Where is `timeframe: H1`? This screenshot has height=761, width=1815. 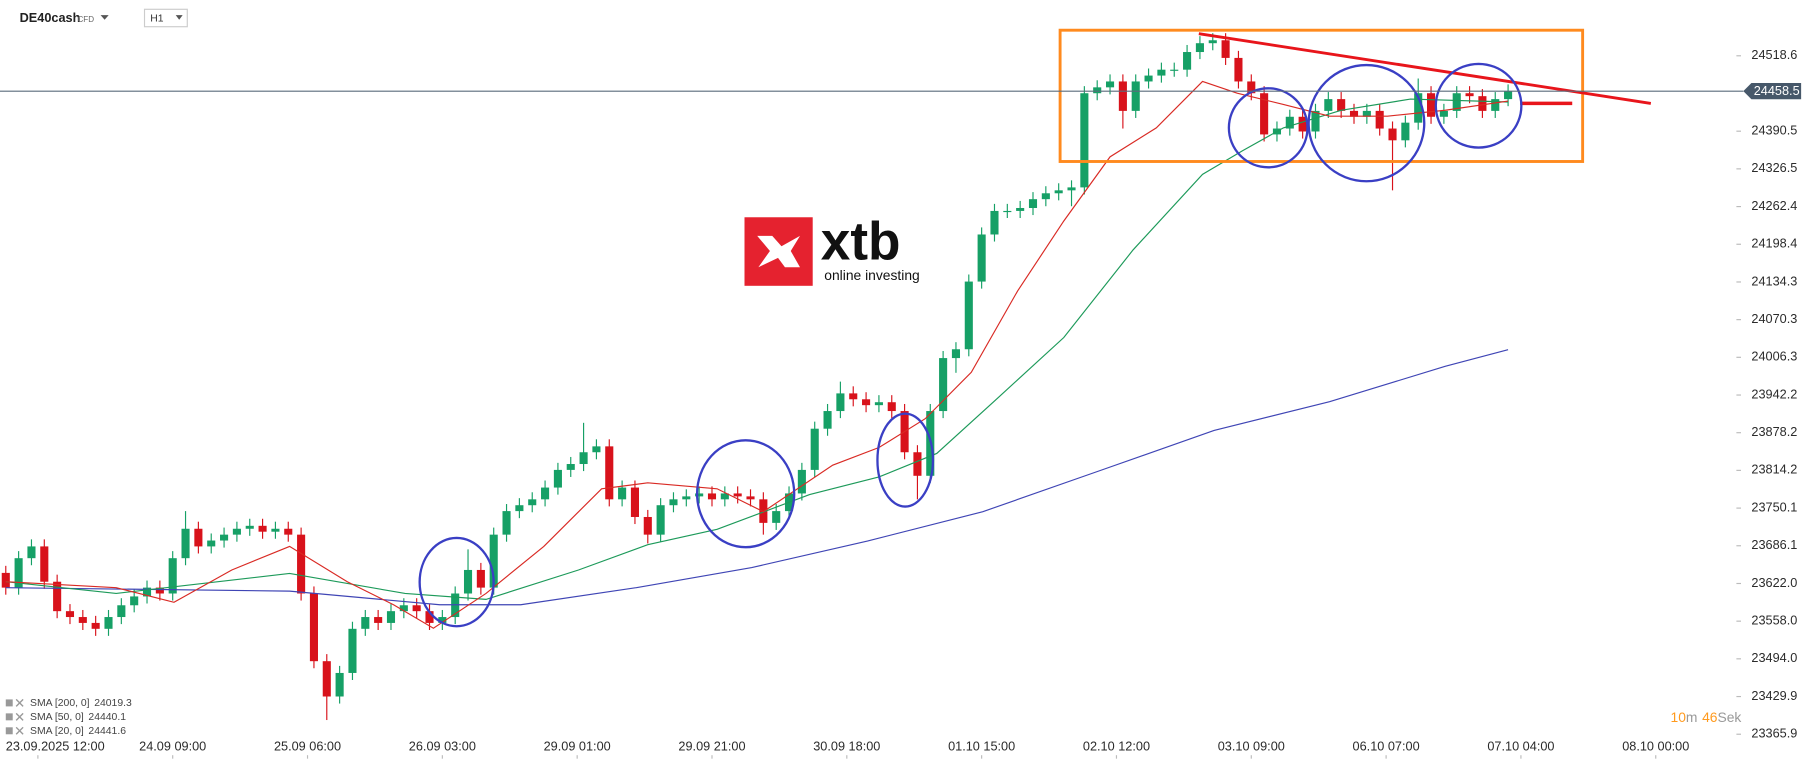 timeframe: H1 is located at coordinates (156, 18).